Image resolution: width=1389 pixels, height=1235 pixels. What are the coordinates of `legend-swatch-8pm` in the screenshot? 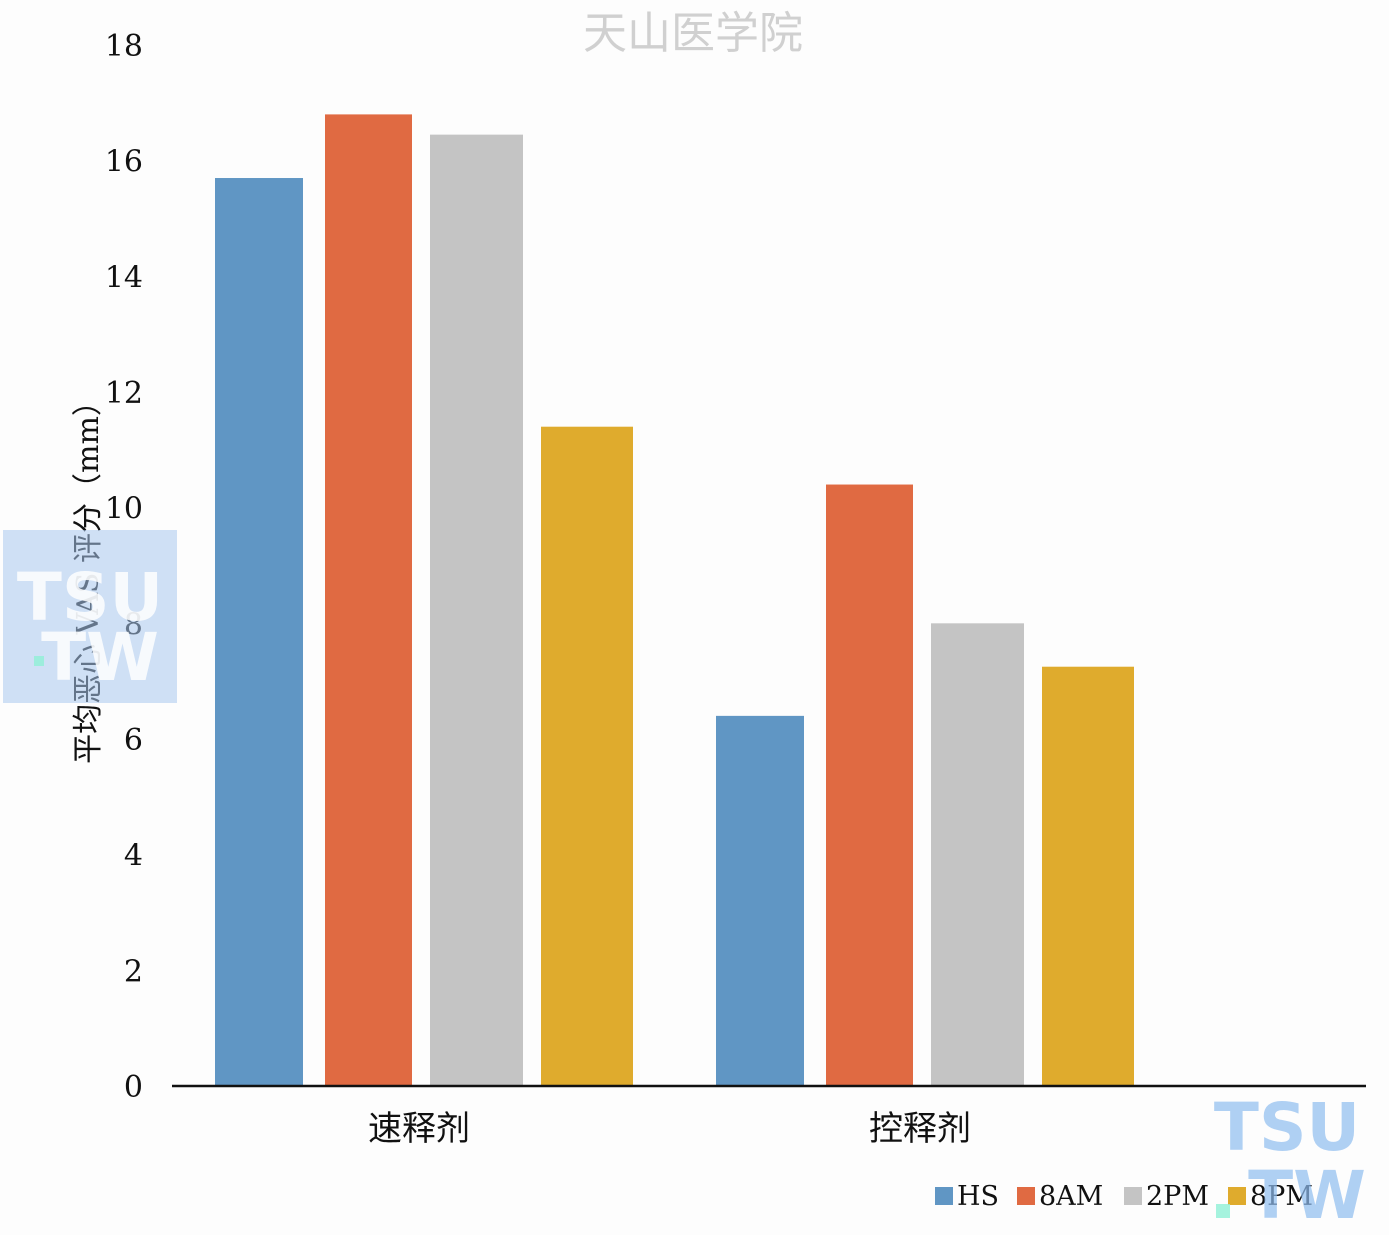 It's located at (1237, 1196).